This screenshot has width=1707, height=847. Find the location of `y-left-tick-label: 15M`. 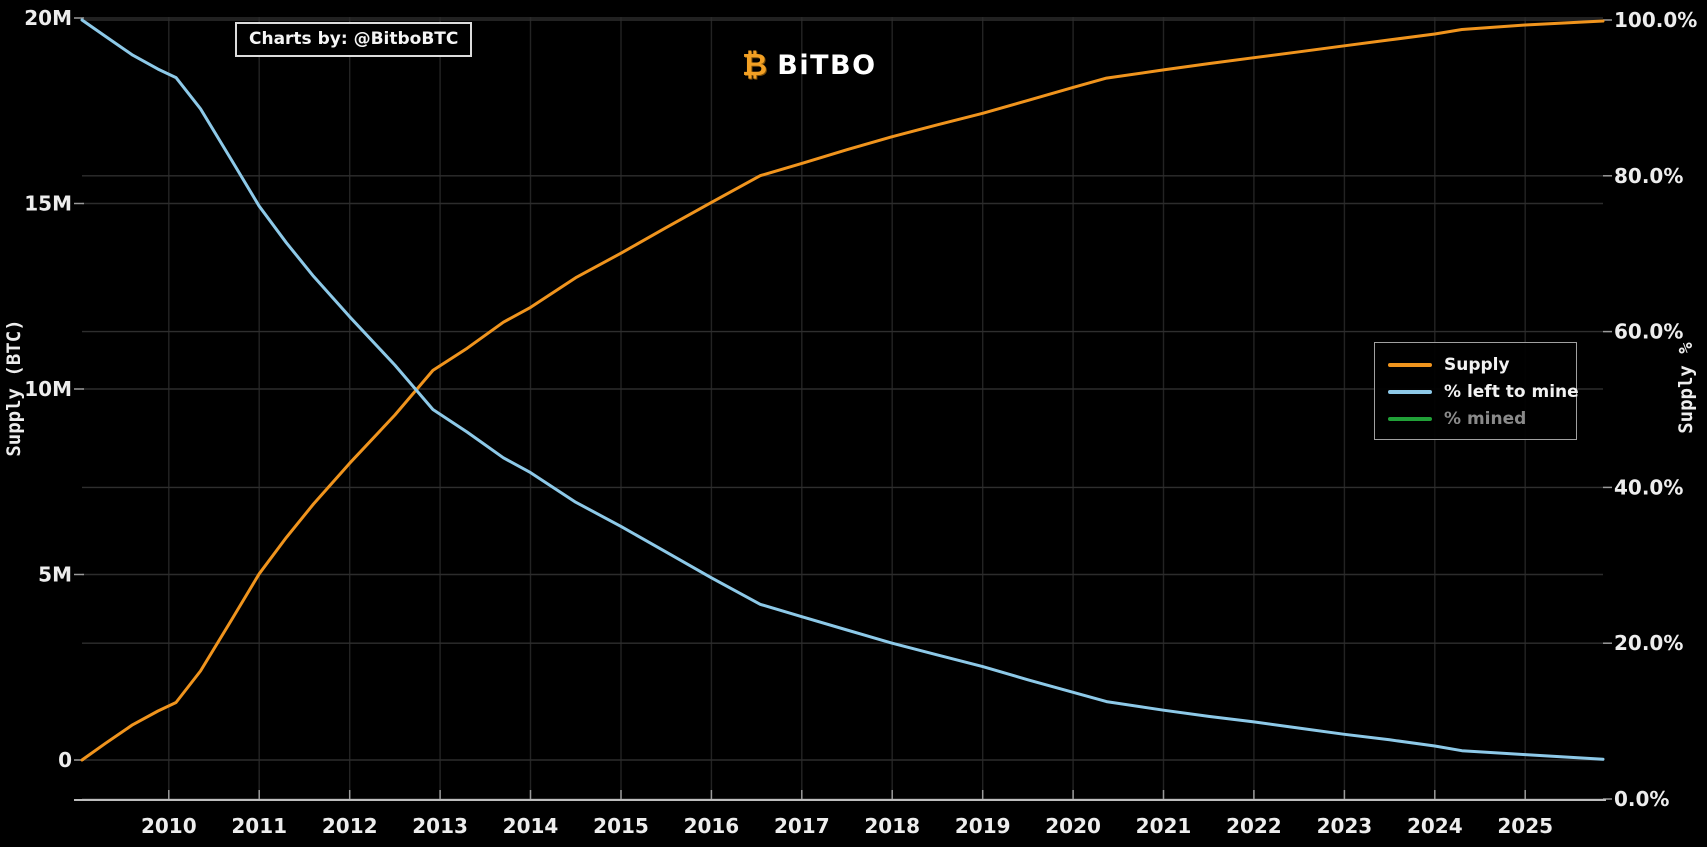

y-left-tick-label: 15M is located at coordinates (48, 204).